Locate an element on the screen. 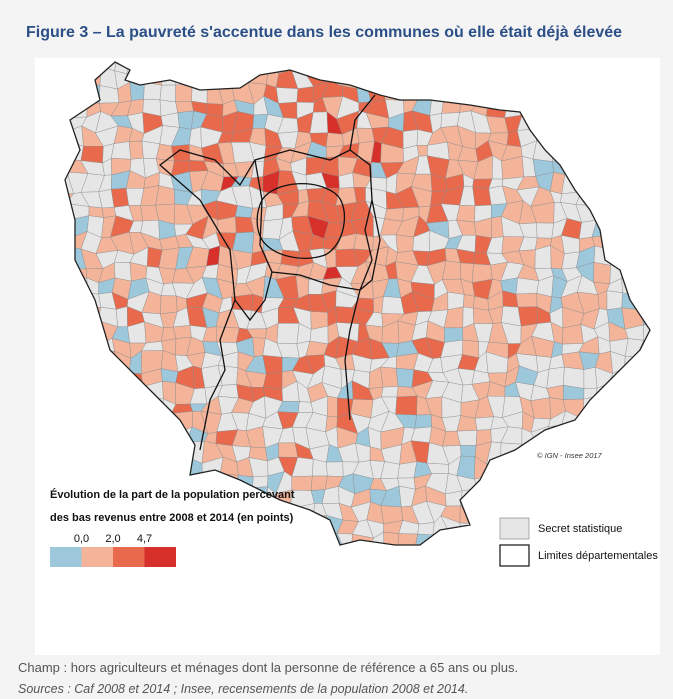  legend-break: 0,0 is located at coordinates (81, 539).